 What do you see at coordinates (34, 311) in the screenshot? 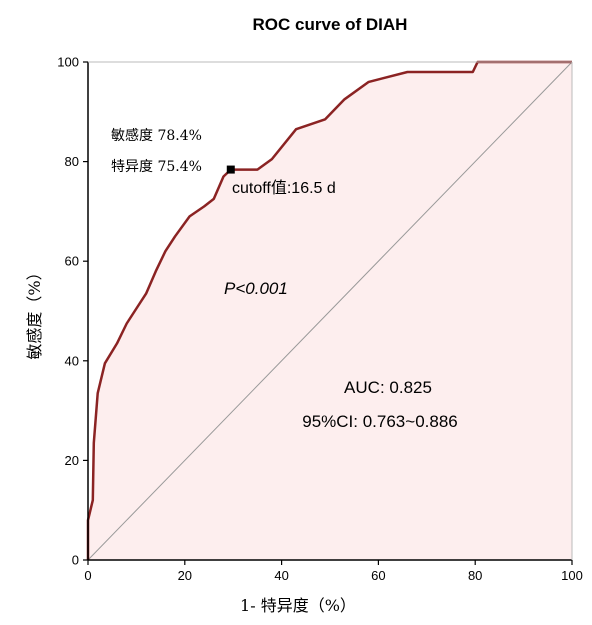
I see `y-axis-title: 敏感度（%）` at bounding box center [34, 311].